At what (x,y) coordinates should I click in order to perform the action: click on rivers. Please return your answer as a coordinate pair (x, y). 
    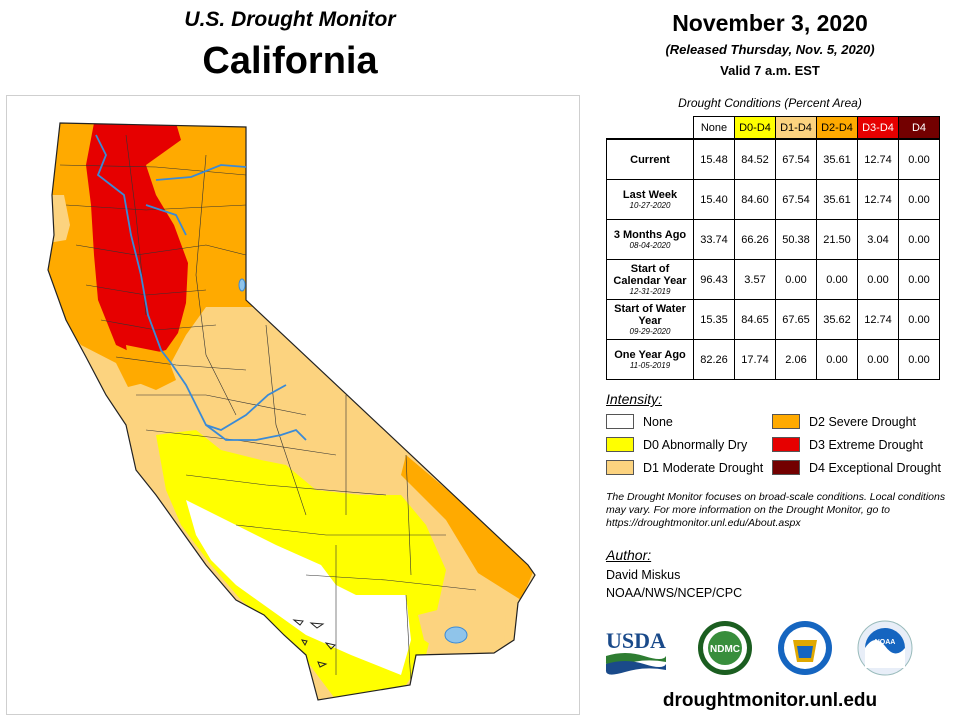
    Looking at the image, I should click on (201, 287).